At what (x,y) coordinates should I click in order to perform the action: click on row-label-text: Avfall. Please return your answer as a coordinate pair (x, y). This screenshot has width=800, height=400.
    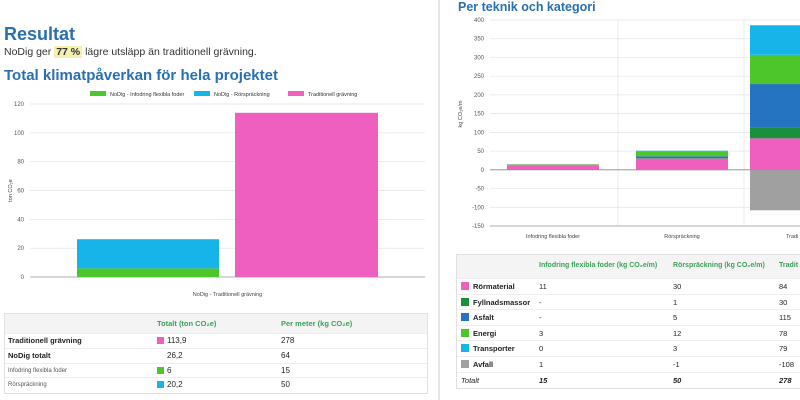
    Looking at the image, I should click on (483, 364).